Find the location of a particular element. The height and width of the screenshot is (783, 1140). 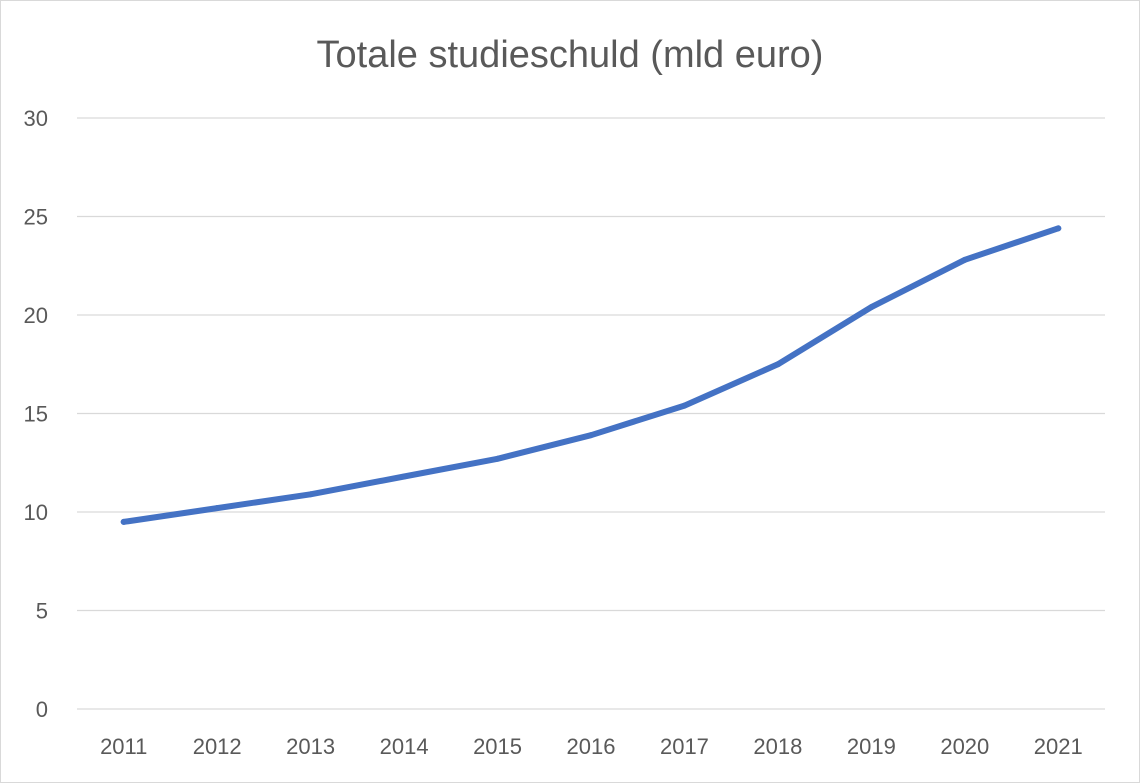

x-tick-label: 2017 is located at coordinates (684, 746).